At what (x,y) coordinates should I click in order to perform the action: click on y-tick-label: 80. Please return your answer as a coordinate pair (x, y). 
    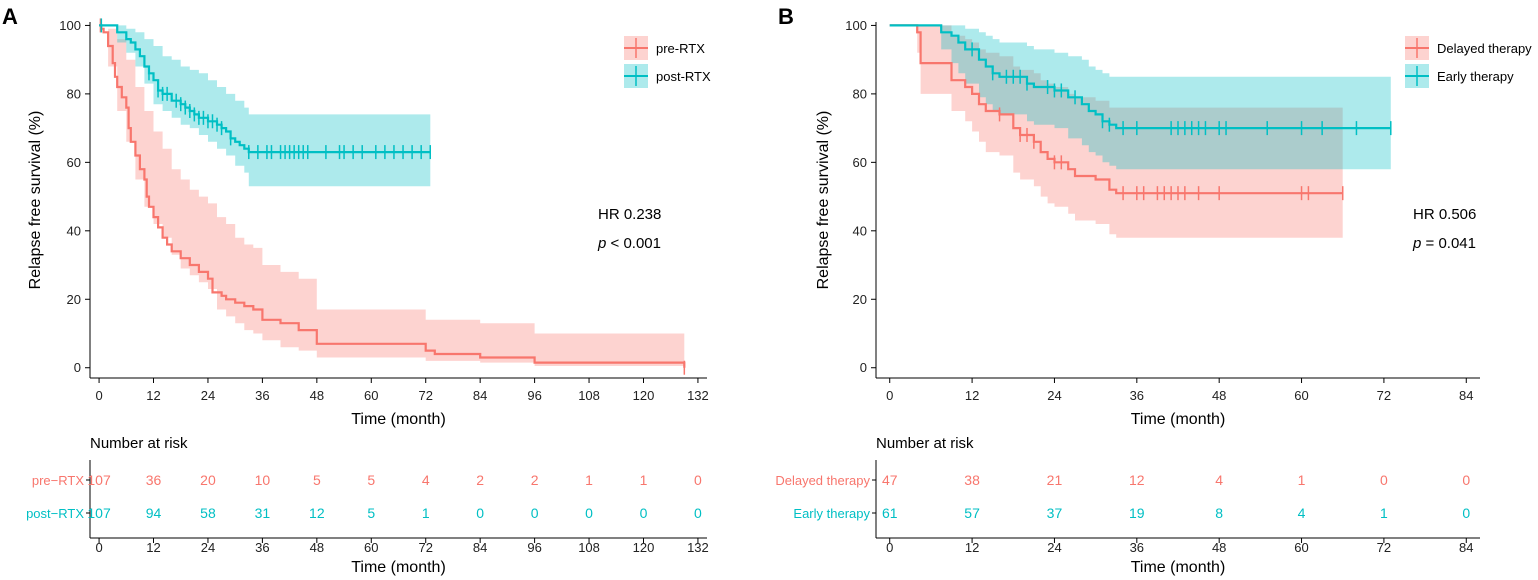
    Looking at the image, I should click on (74, 93).